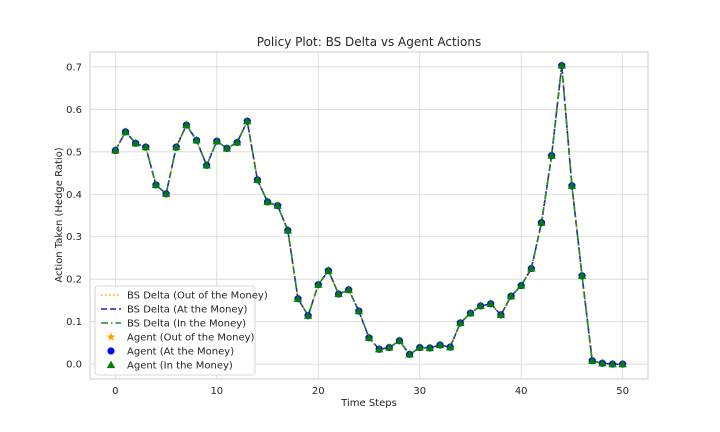 The height and width of the screenshot is (432, 720). I want to click on y-tick-label: 0.7, so click(74, 67).